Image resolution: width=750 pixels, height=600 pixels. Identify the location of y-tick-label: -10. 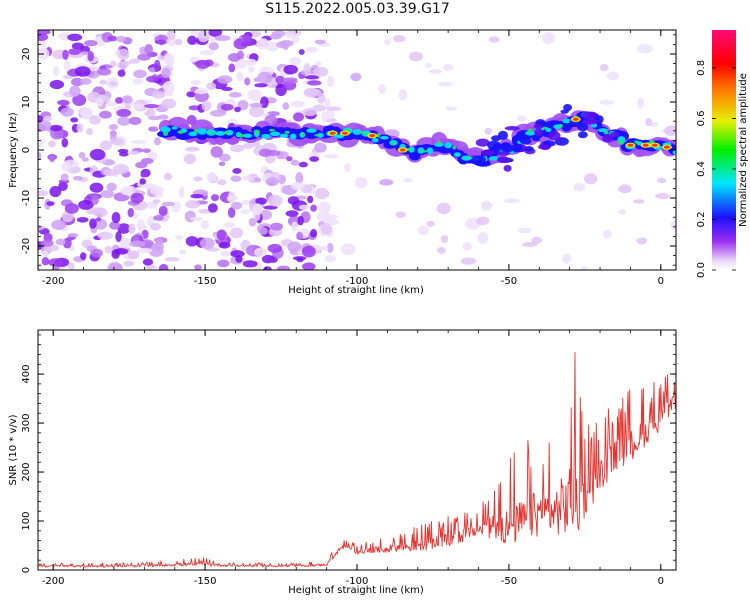
(26, 198).